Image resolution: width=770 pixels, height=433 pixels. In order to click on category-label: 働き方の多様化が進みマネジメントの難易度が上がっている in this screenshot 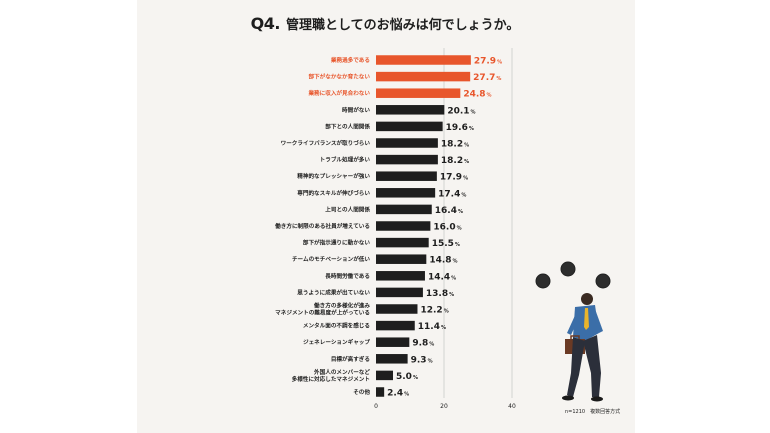, I will do `click(322, 309)`.